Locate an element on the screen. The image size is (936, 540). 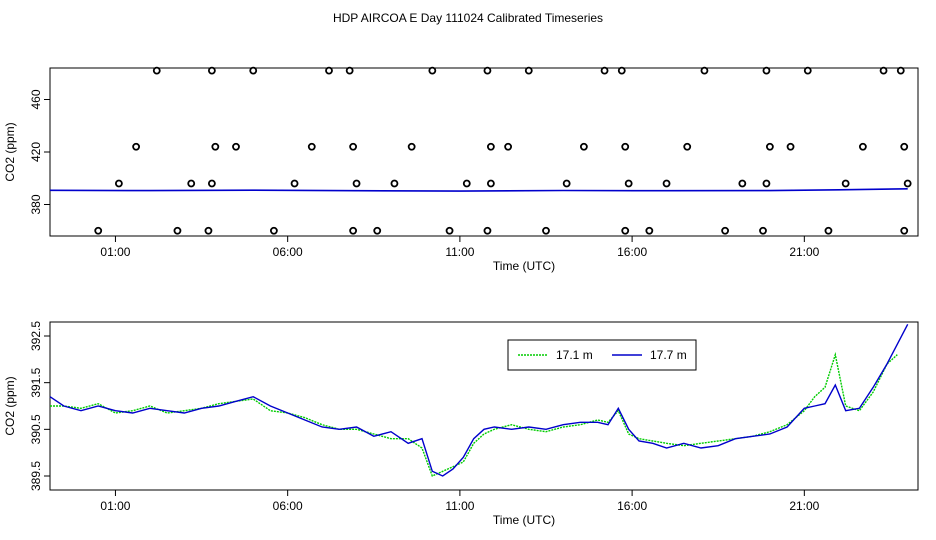
y-tick-label: 391.5 is located at coordinates (36, 382).